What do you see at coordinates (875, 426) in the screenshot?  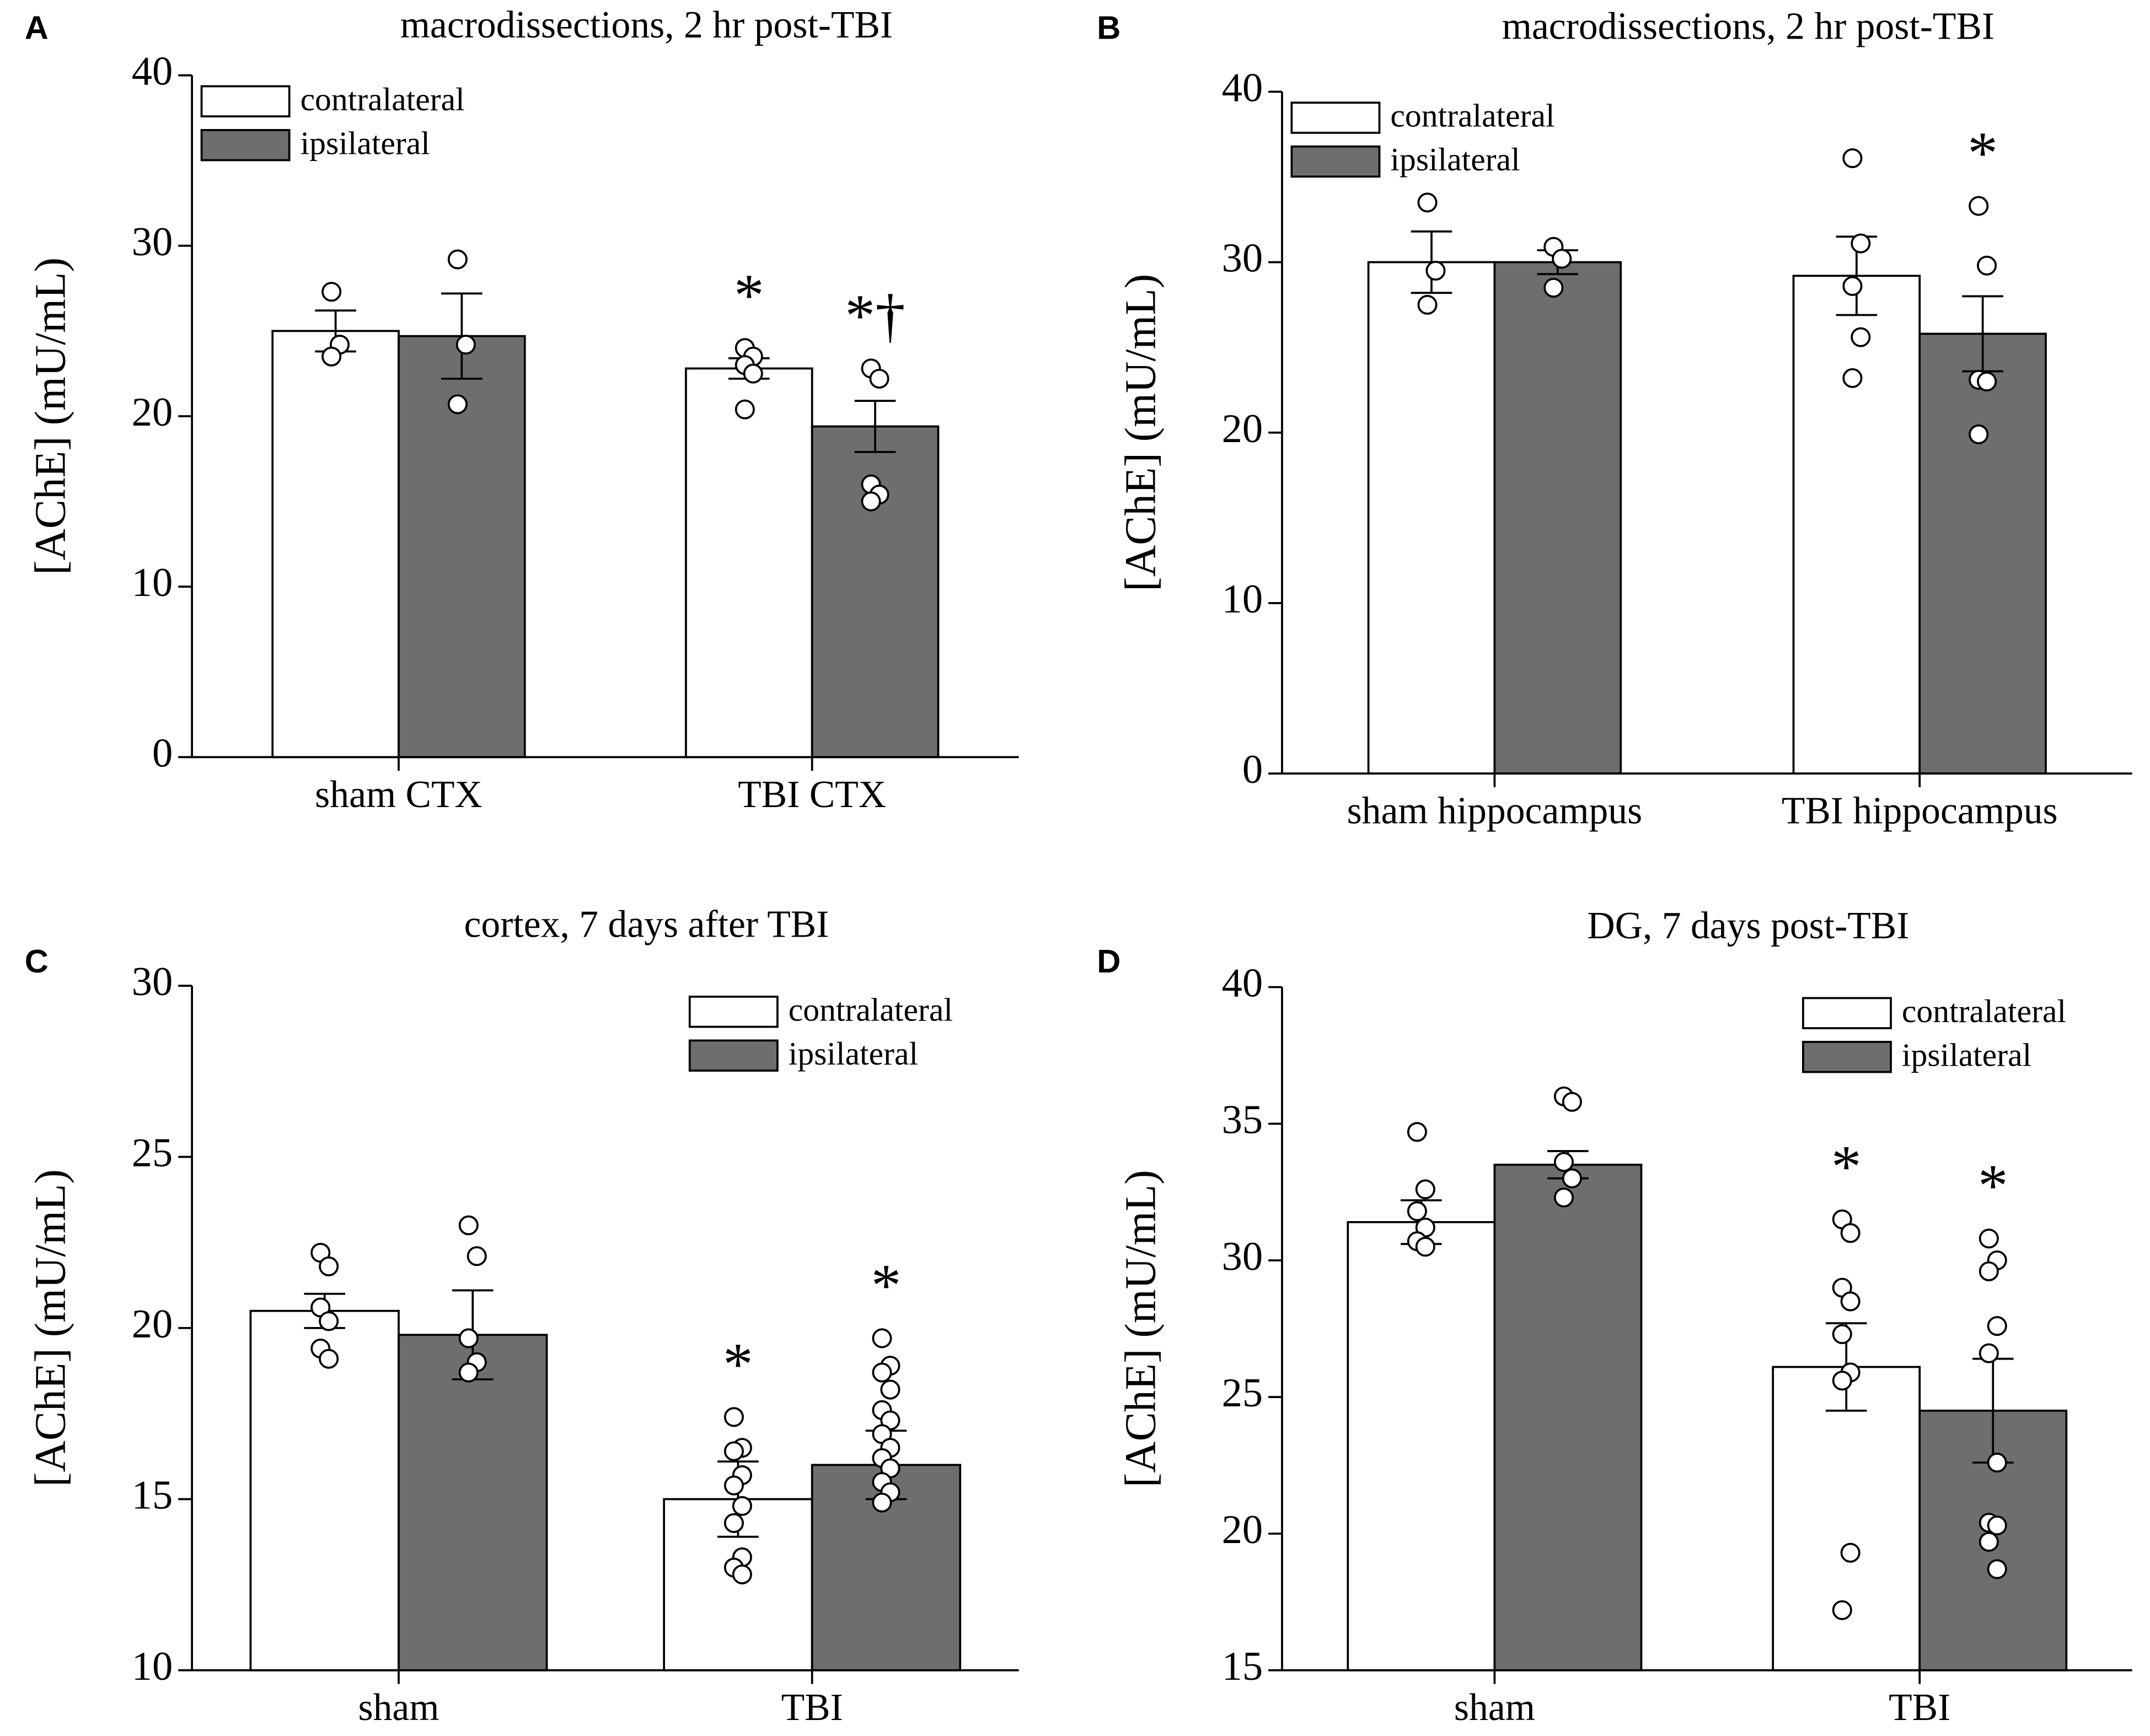 I see `error-bar` at bounding box center [875, 426].